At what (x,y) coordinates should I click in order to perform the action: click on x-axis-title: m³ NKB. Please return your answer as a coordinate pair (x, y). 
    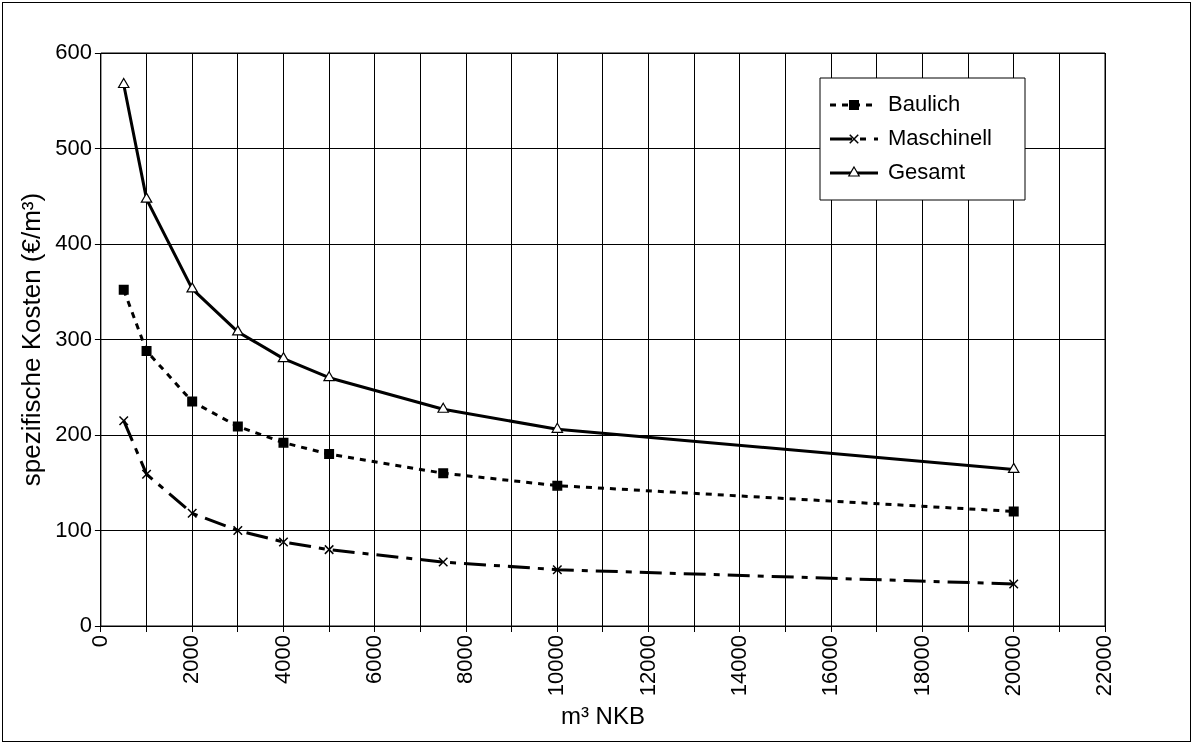
    Looking at the image, I should click on (602, 716).